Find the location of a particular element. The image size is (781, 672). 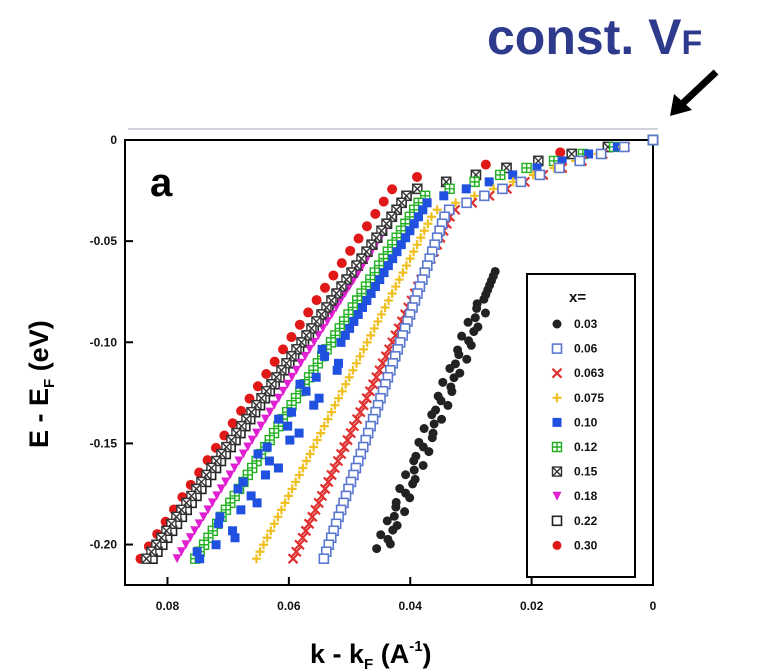

legend-marker-0.10 is located at coordinates (557, 422).